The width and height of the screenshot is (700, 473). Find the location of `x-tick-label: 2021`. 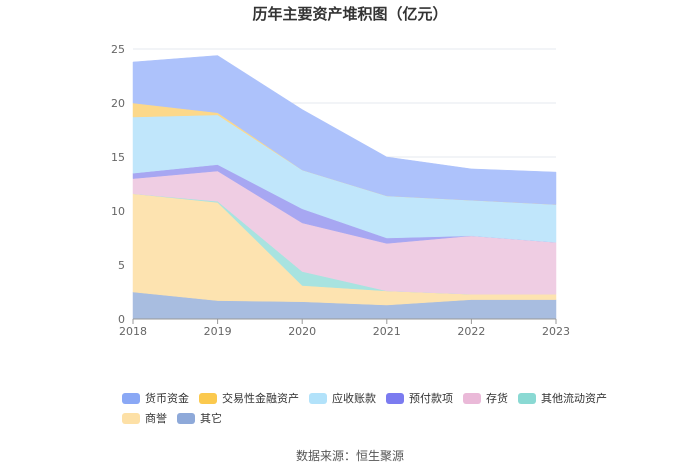

x-tick-label: 2021 is located at coordinates (387, 331).